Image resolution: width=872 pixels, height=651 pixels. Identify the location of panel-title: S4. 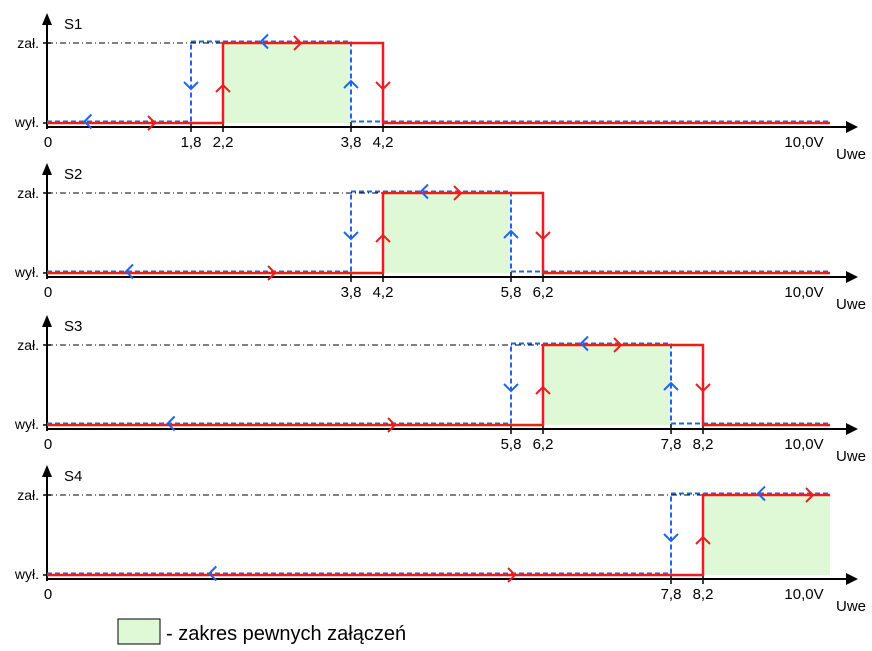
(73, 476).